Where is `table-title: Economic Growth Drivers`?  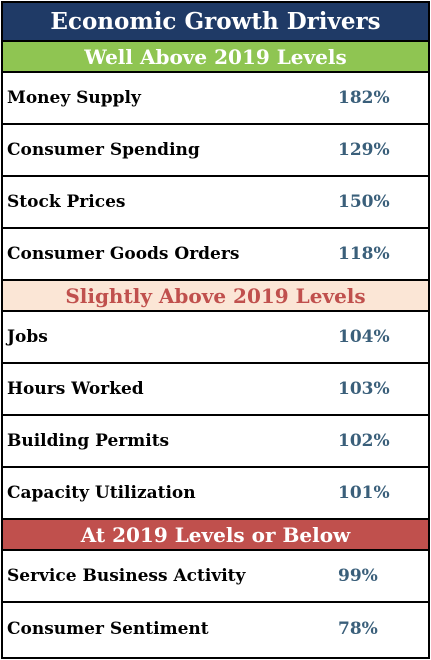 table-title: Economic Growth Drivers is located at coordinates (215, 22).